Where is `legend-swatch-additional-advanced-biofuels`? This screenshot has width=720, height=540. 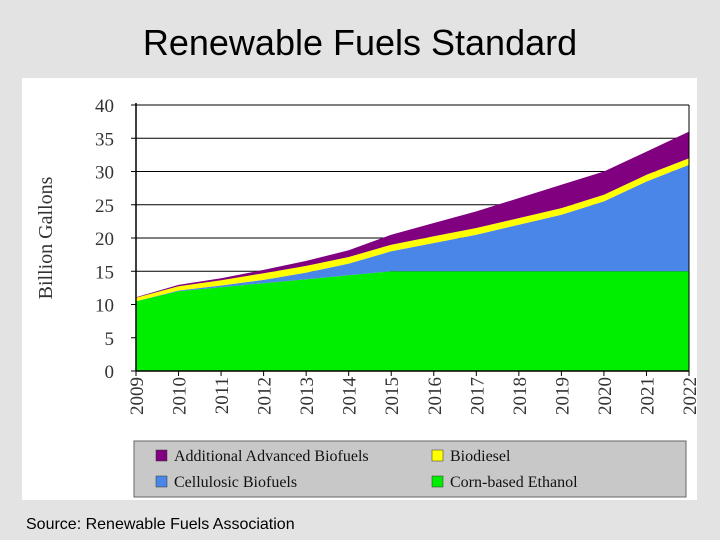 legend-swatch-additional-advanced-biofuels is located at coordinates (161, 455).